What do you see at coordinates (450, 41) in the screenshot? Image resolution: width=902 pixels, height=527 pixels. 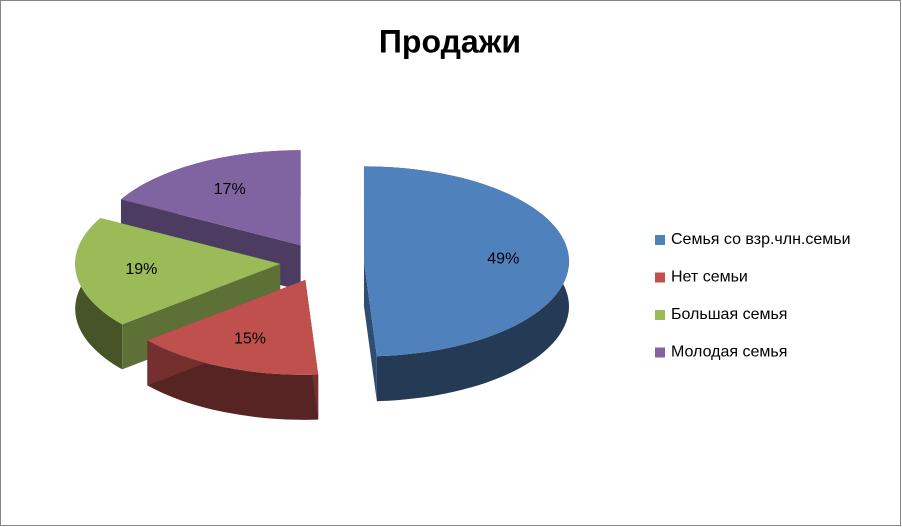 I see `chart-title: Продажи` at bounding box center [450, 41].